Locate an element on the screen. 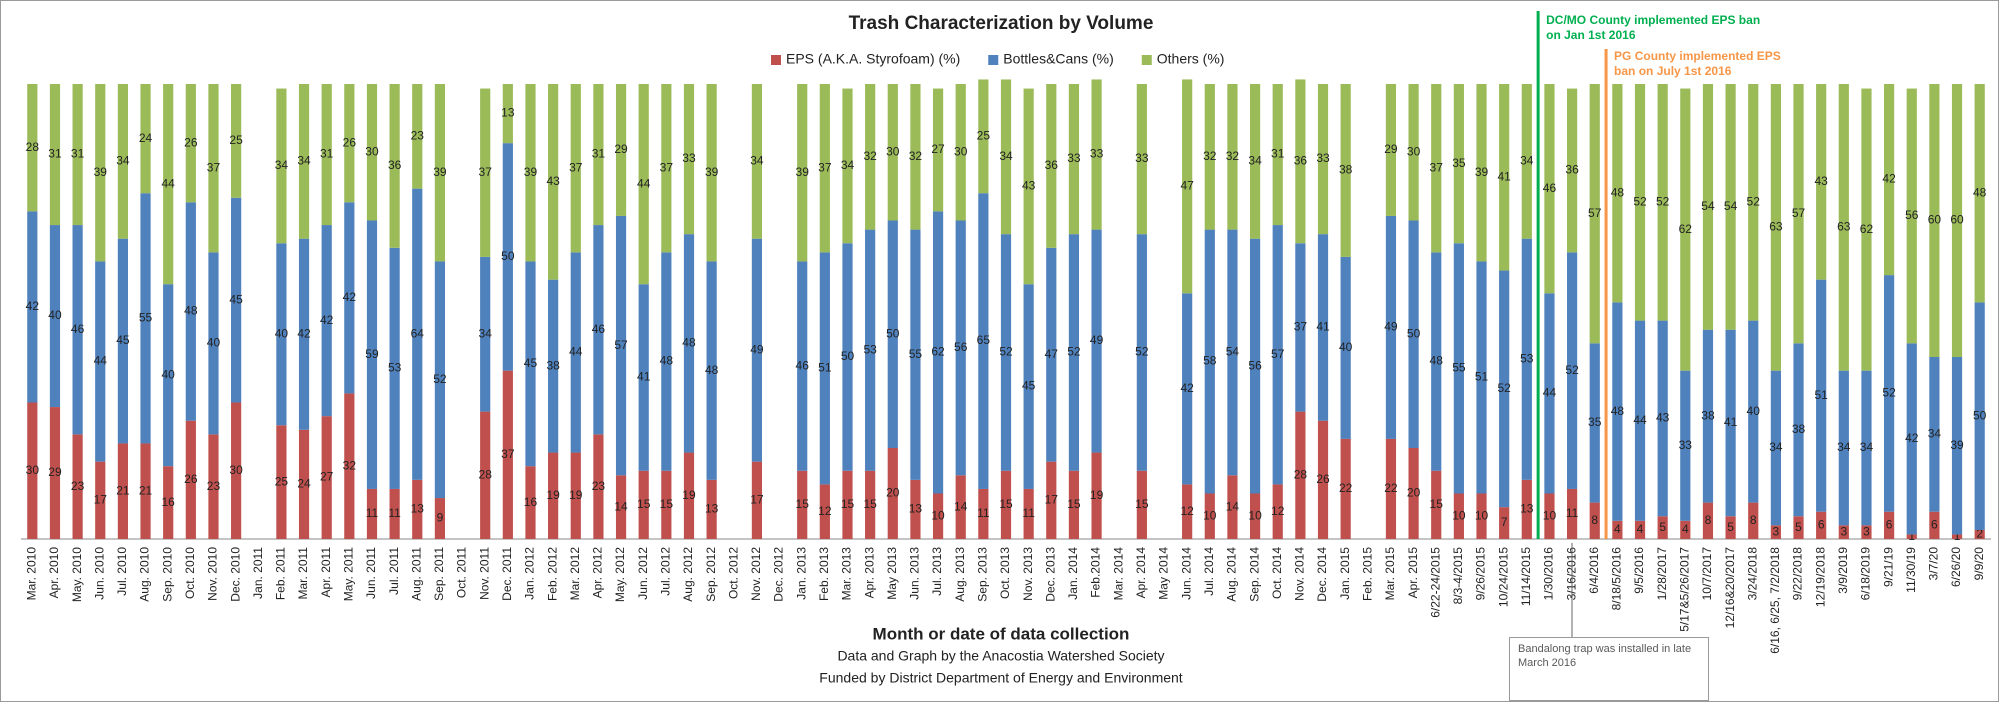 This screenshot has width=1999, height=702. data-label: 57 is located at coordinates (1278, 354).